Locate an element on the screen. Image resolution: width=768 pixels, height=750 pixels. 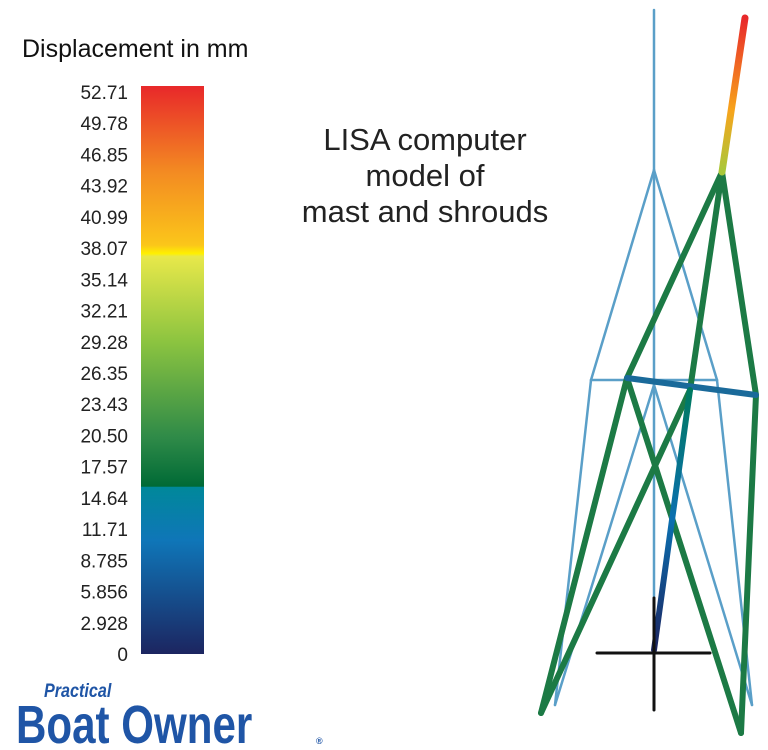
scale-tick-label: 35.14 is located at coordinates (104, 280).